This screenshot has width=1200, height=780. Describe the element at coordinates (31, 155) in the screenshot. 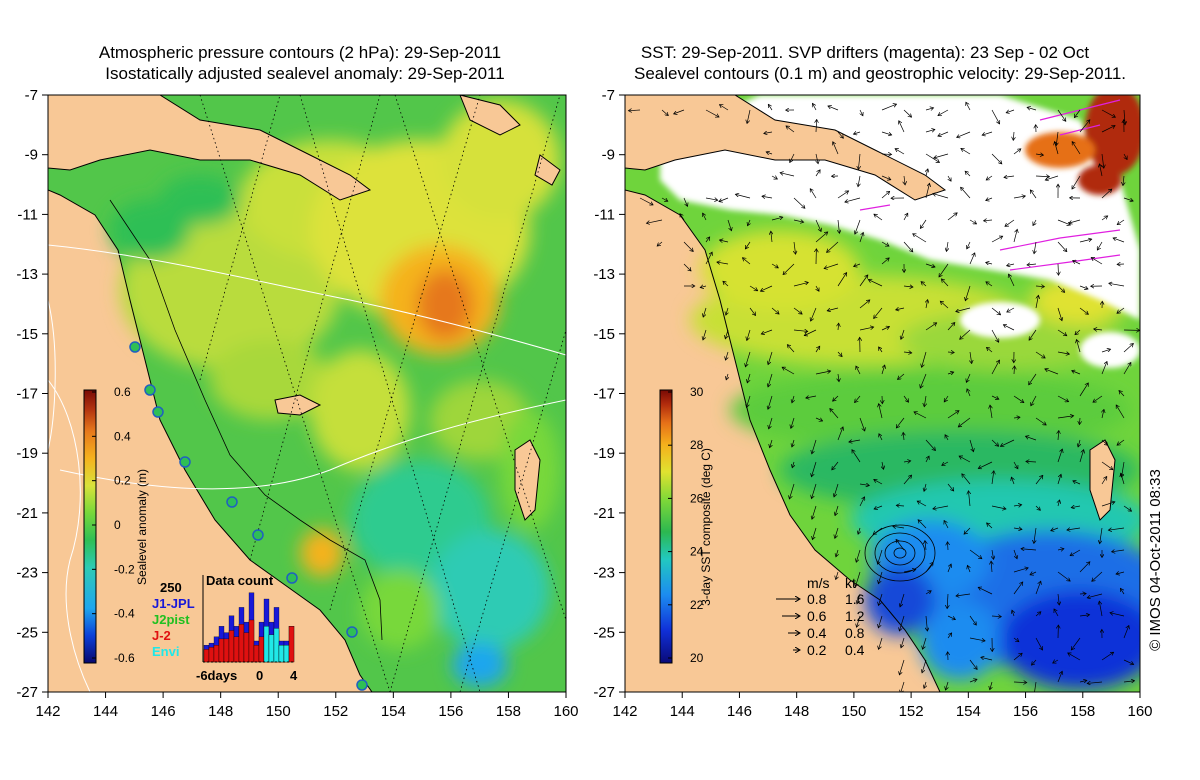

I see `y-tick-label: -9` at that location.